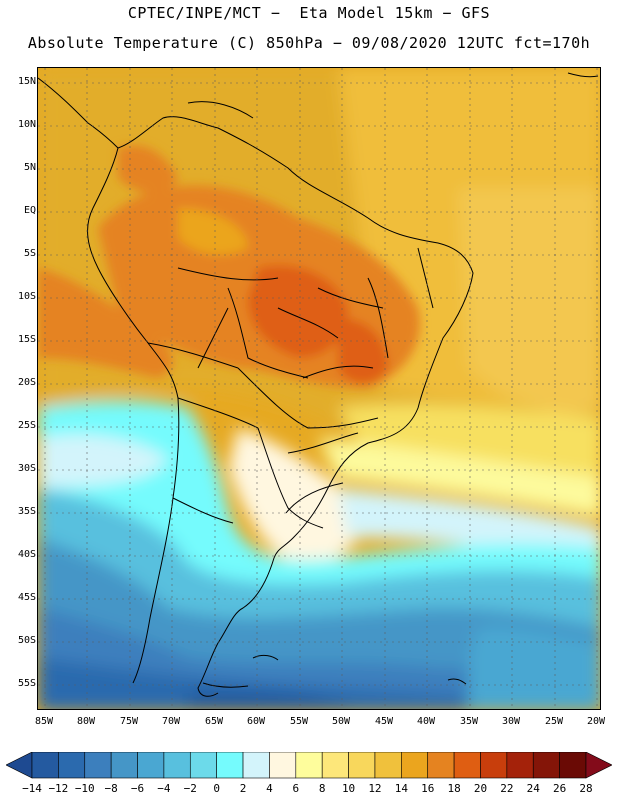 Image resolution: width=618 pixels, height=800 pixels. What do you see at coordinates (164, 788) in the screenshot?
I see `colorbar-tick-label: −4` at bounding box center [164, 788].